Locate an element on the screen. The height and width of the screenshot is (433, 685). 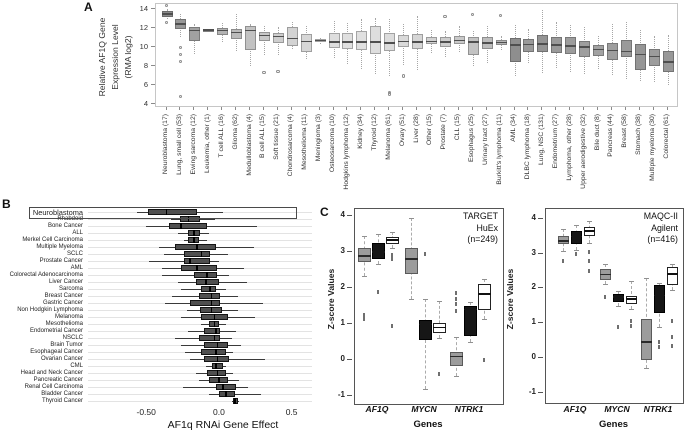
panel-b-x-axis-title: AF1q RNAi Gene Effect is located at coordinates (223, 425).